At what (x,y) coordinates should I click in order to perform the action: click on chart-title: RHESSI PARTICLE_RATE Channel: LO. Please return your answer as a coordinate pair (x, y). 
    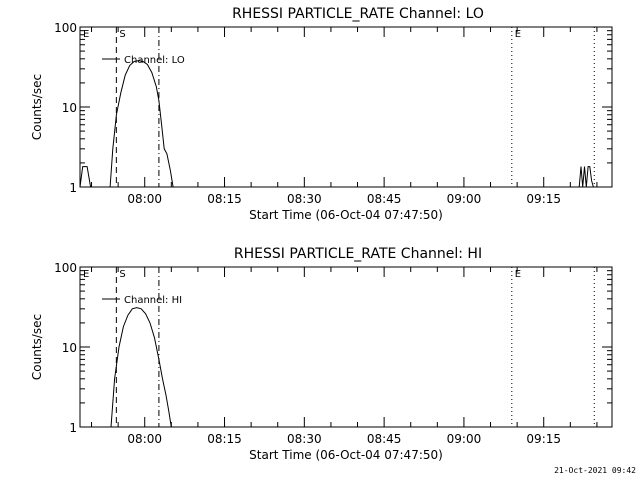
    Looking at the image, I should click on (358, 14).